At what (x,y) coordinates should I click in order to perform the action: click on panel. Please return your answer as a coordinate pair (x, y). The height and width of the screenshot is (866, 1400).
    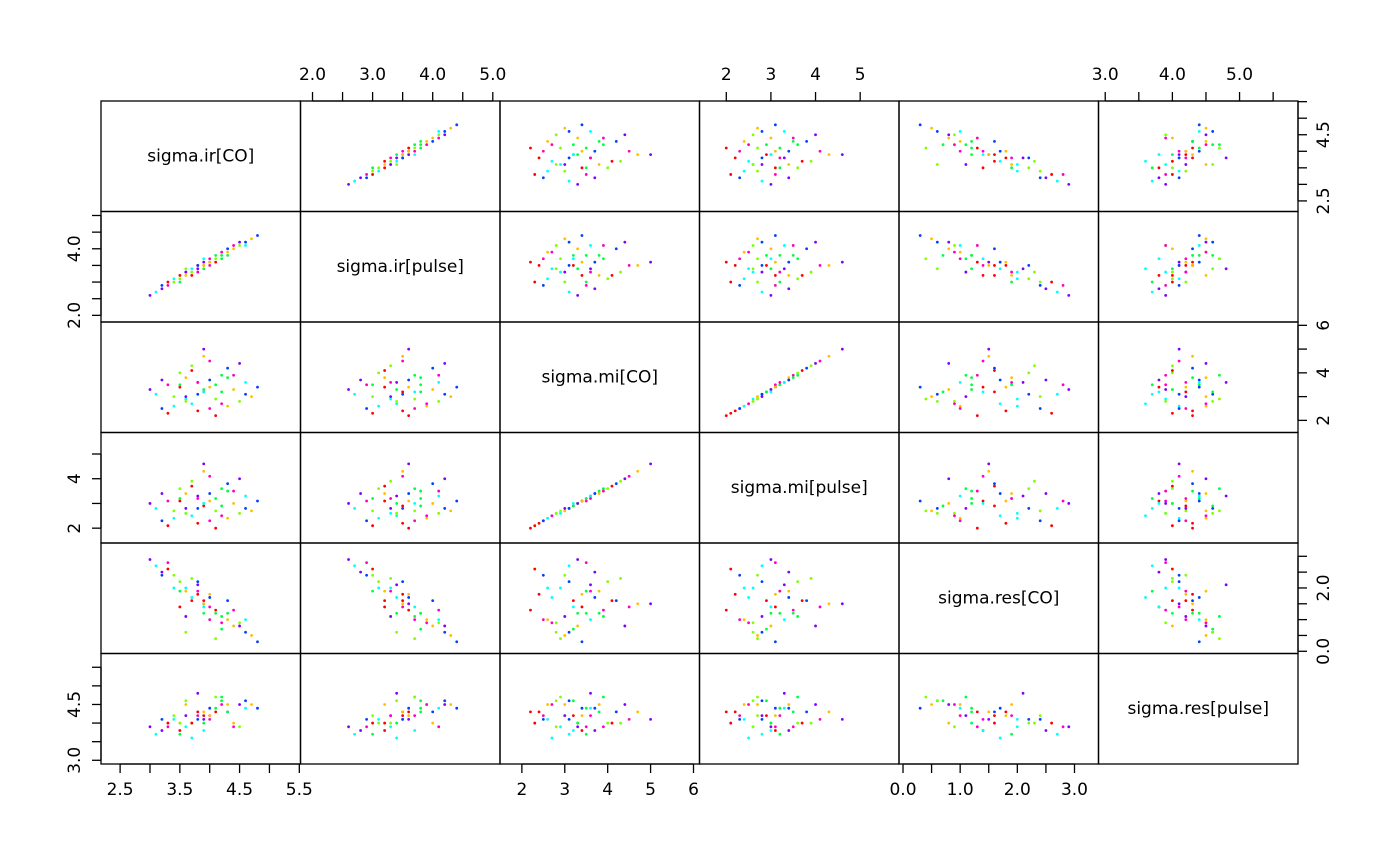
    Looking at the image, I should click on (799, 708).